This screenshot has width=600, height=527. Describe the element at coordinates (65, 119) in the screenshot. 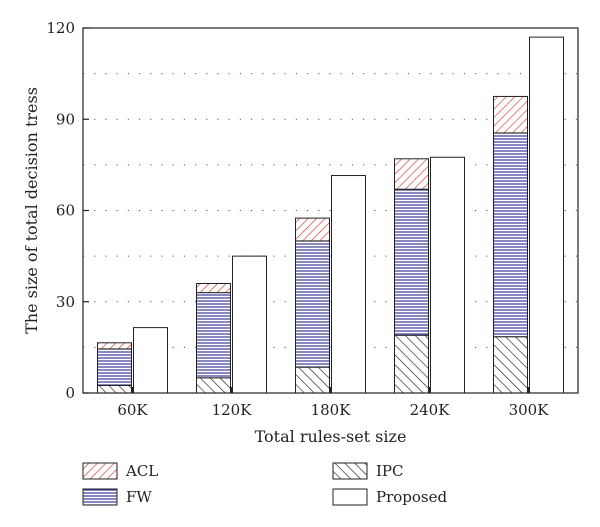

I see `y-tick-label: 90` at that location.